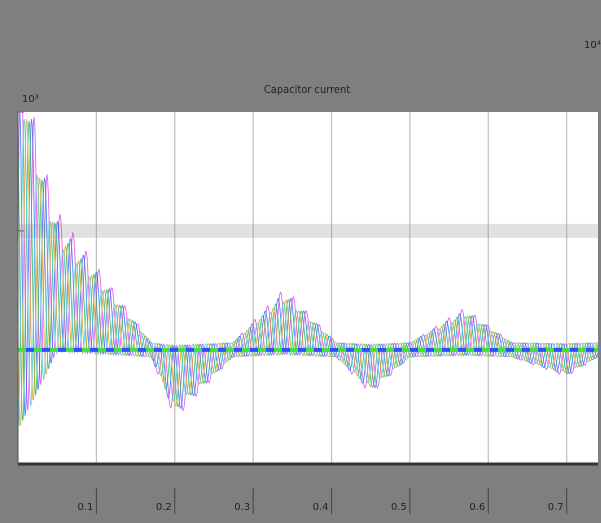 This screenshot has height=523, width=601. Describe the element at coordinates (556, 507) in the screenshot. I see `x-tick-label: 0.7` at that location.